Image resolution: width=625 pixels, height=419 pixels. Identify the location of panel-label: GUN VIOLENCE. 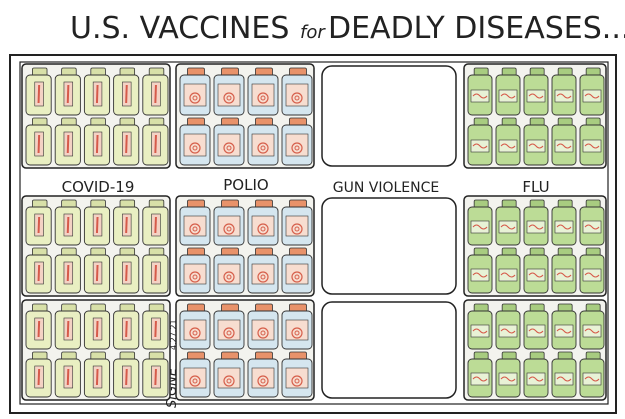
(386, 188).